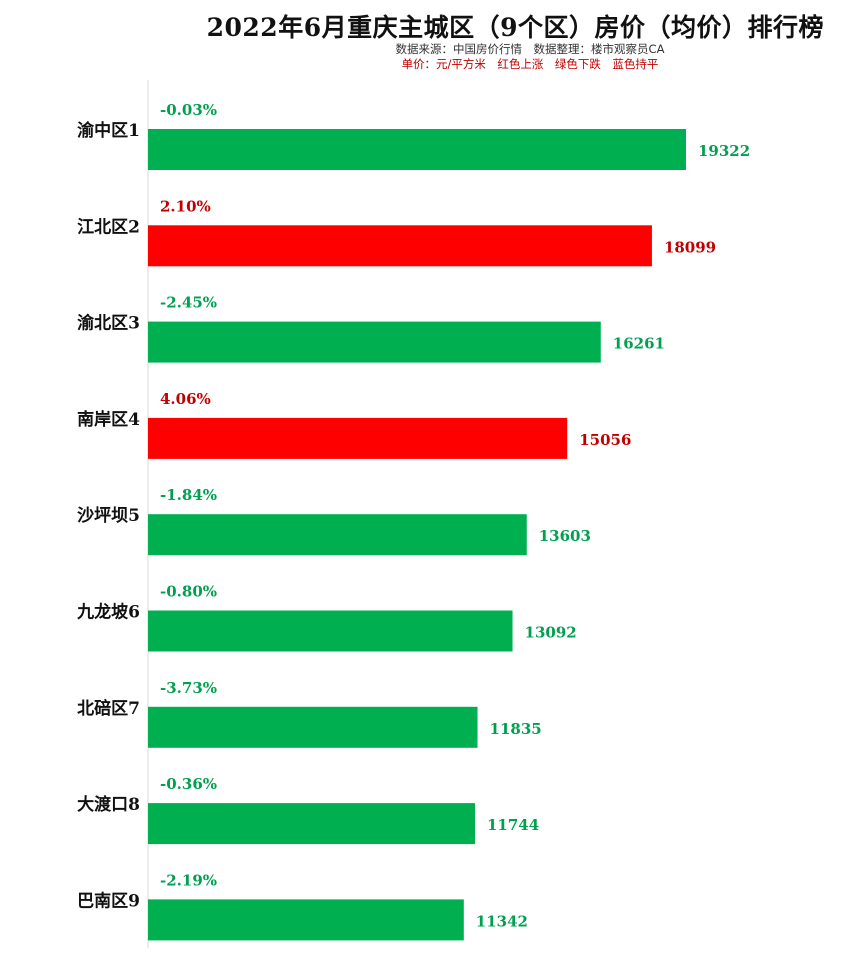  Describe the element at coordinates (108, 804) in the screenshot. I see `category-label: 大渡口8` at that location.